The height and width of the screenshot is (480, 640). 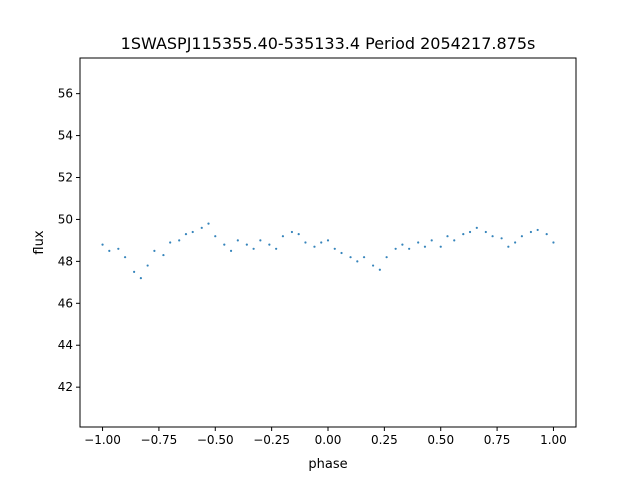 I want to click on x-axis: −1.00 −0.75 −0.50 −0.25 0.00 0.25 0.50 0.75 1.00, so click(x=325, y=437).